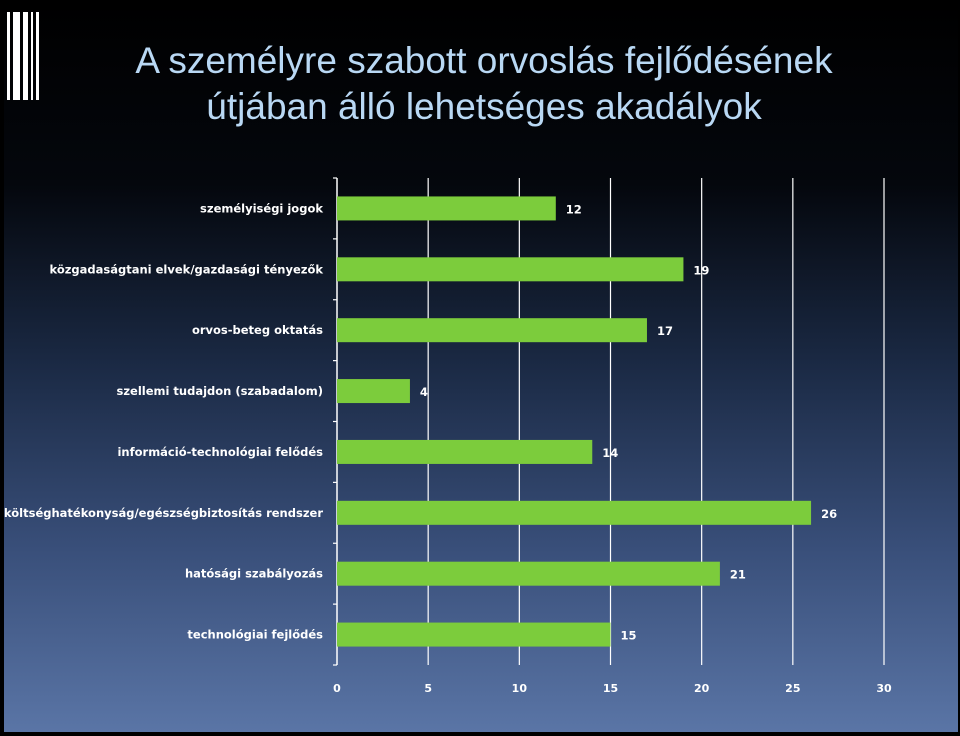 This screenshot has width=960, height=736. What do you see at coordinates (829, 514) in the screenshot?
I see `value-label-5: 26` at bounding box center [829, 514].